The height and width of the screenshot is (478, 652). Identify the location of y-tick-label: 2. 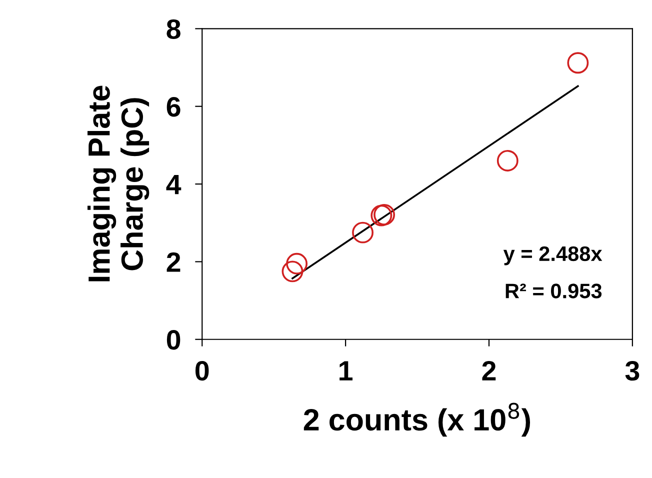
(173, 262).